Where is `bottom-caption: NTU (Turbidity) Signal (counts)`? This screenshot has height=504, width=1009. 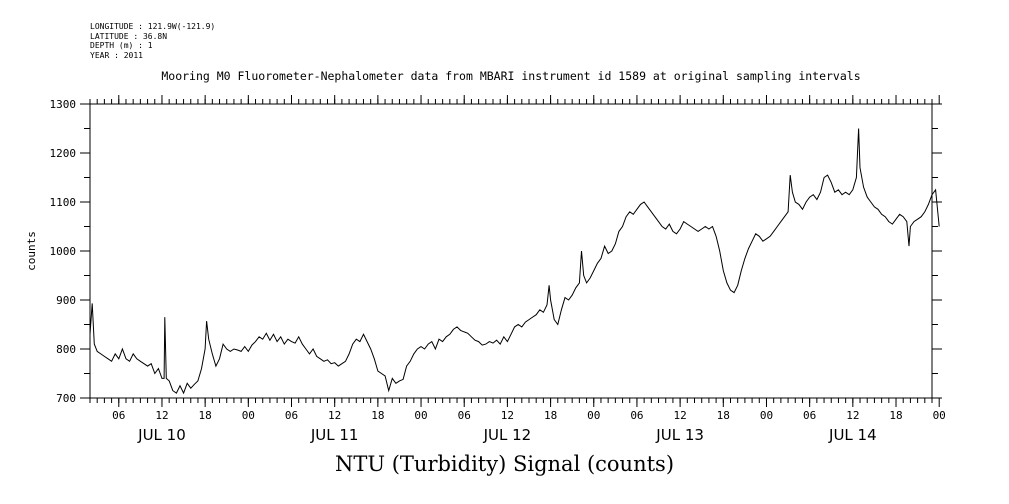
bottom-caption: NTU (Turbidity) Signal (counts) is located at coordinates (504, 464).